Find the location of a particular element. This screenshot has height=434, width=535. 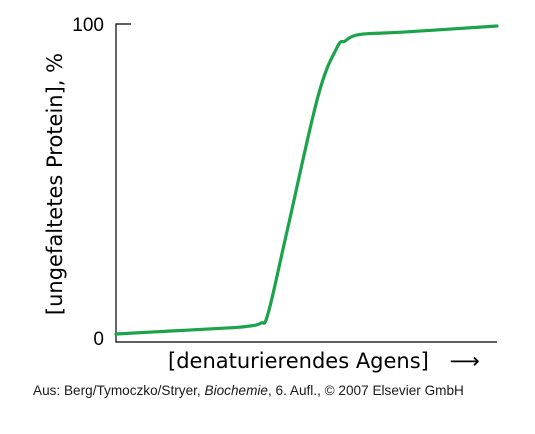

caption-suffix: , 6. Aufl., © 2007 Elsevier GmbH is located at coordinates (365, 390).